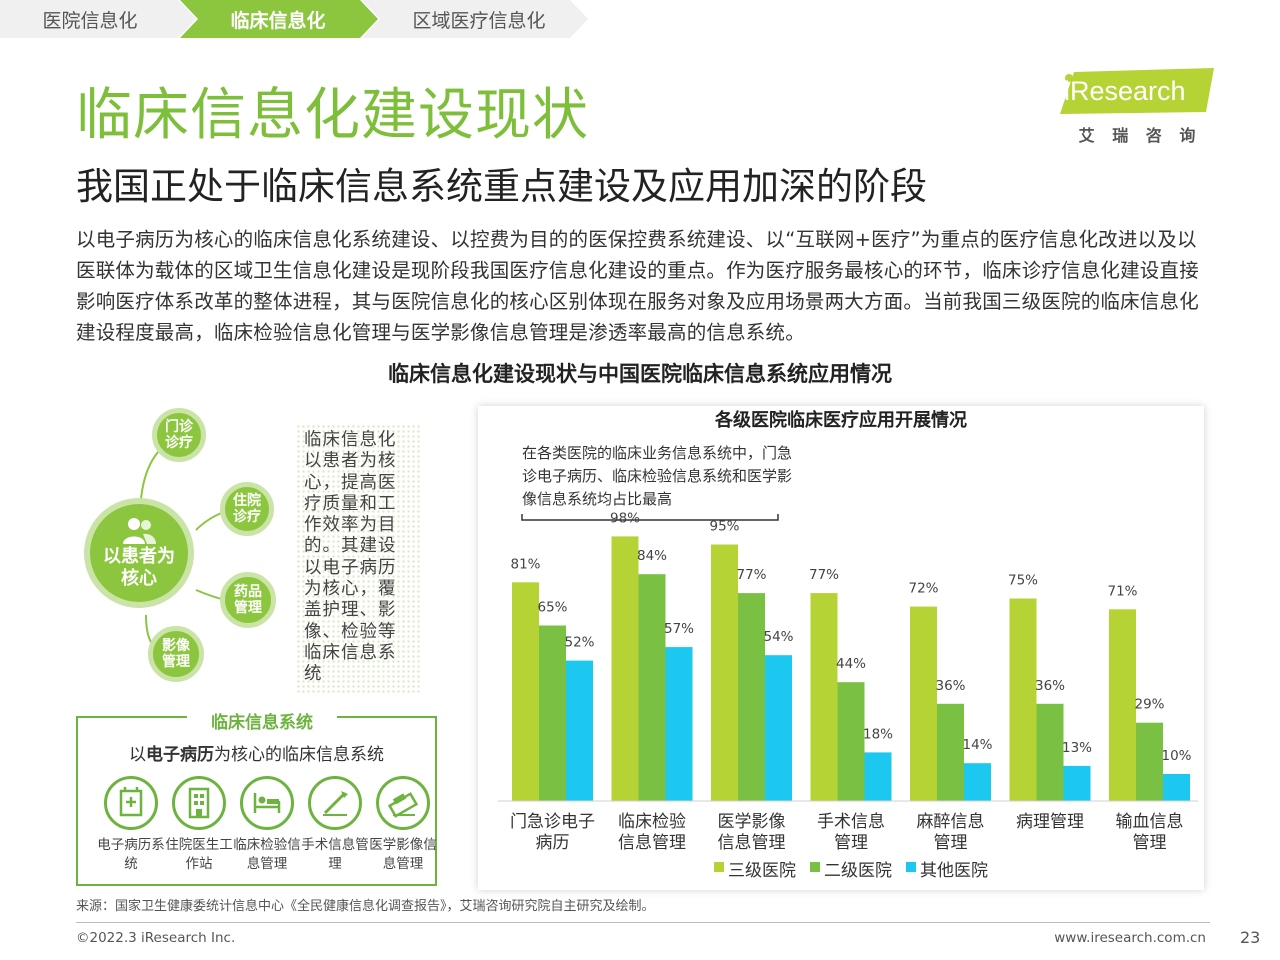  Describe the element at coordinates (650, 517) in the screenshot. I see `annotation-bracket` at that location.